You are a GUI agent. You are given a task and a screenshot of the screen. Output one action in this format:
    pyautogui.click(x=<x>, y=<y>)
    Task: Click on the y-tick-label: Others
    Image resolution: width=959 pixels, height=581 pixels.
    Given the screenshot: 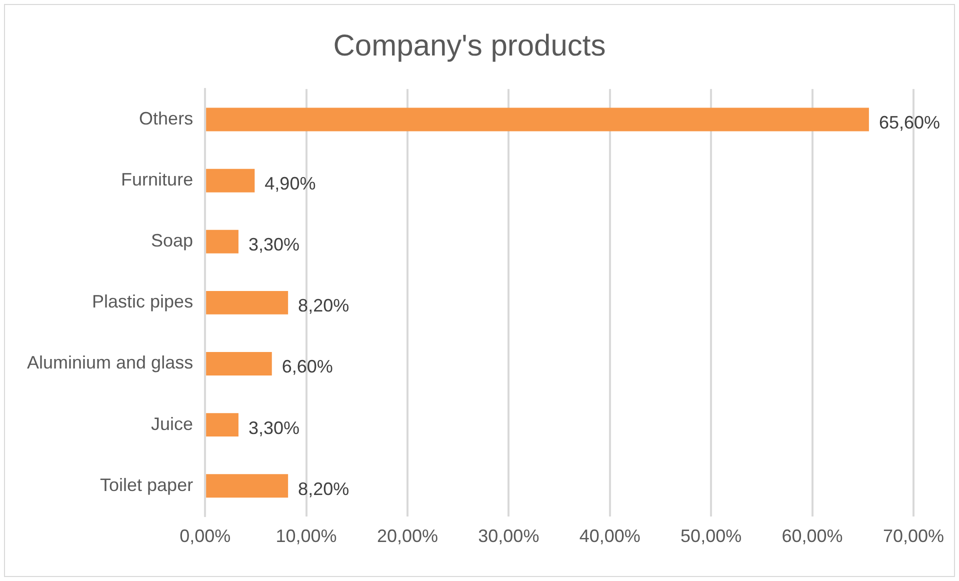 What is the action you would take?
    pyautogui.click(x=166, y=118)
    